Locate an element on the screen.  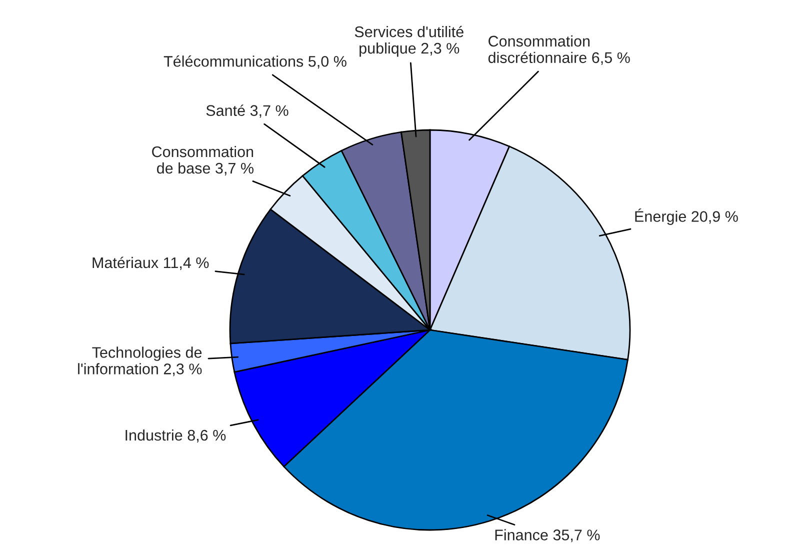
slice-label: Services d'utilité publique 2,3 % is located at coordinates (409, 41).